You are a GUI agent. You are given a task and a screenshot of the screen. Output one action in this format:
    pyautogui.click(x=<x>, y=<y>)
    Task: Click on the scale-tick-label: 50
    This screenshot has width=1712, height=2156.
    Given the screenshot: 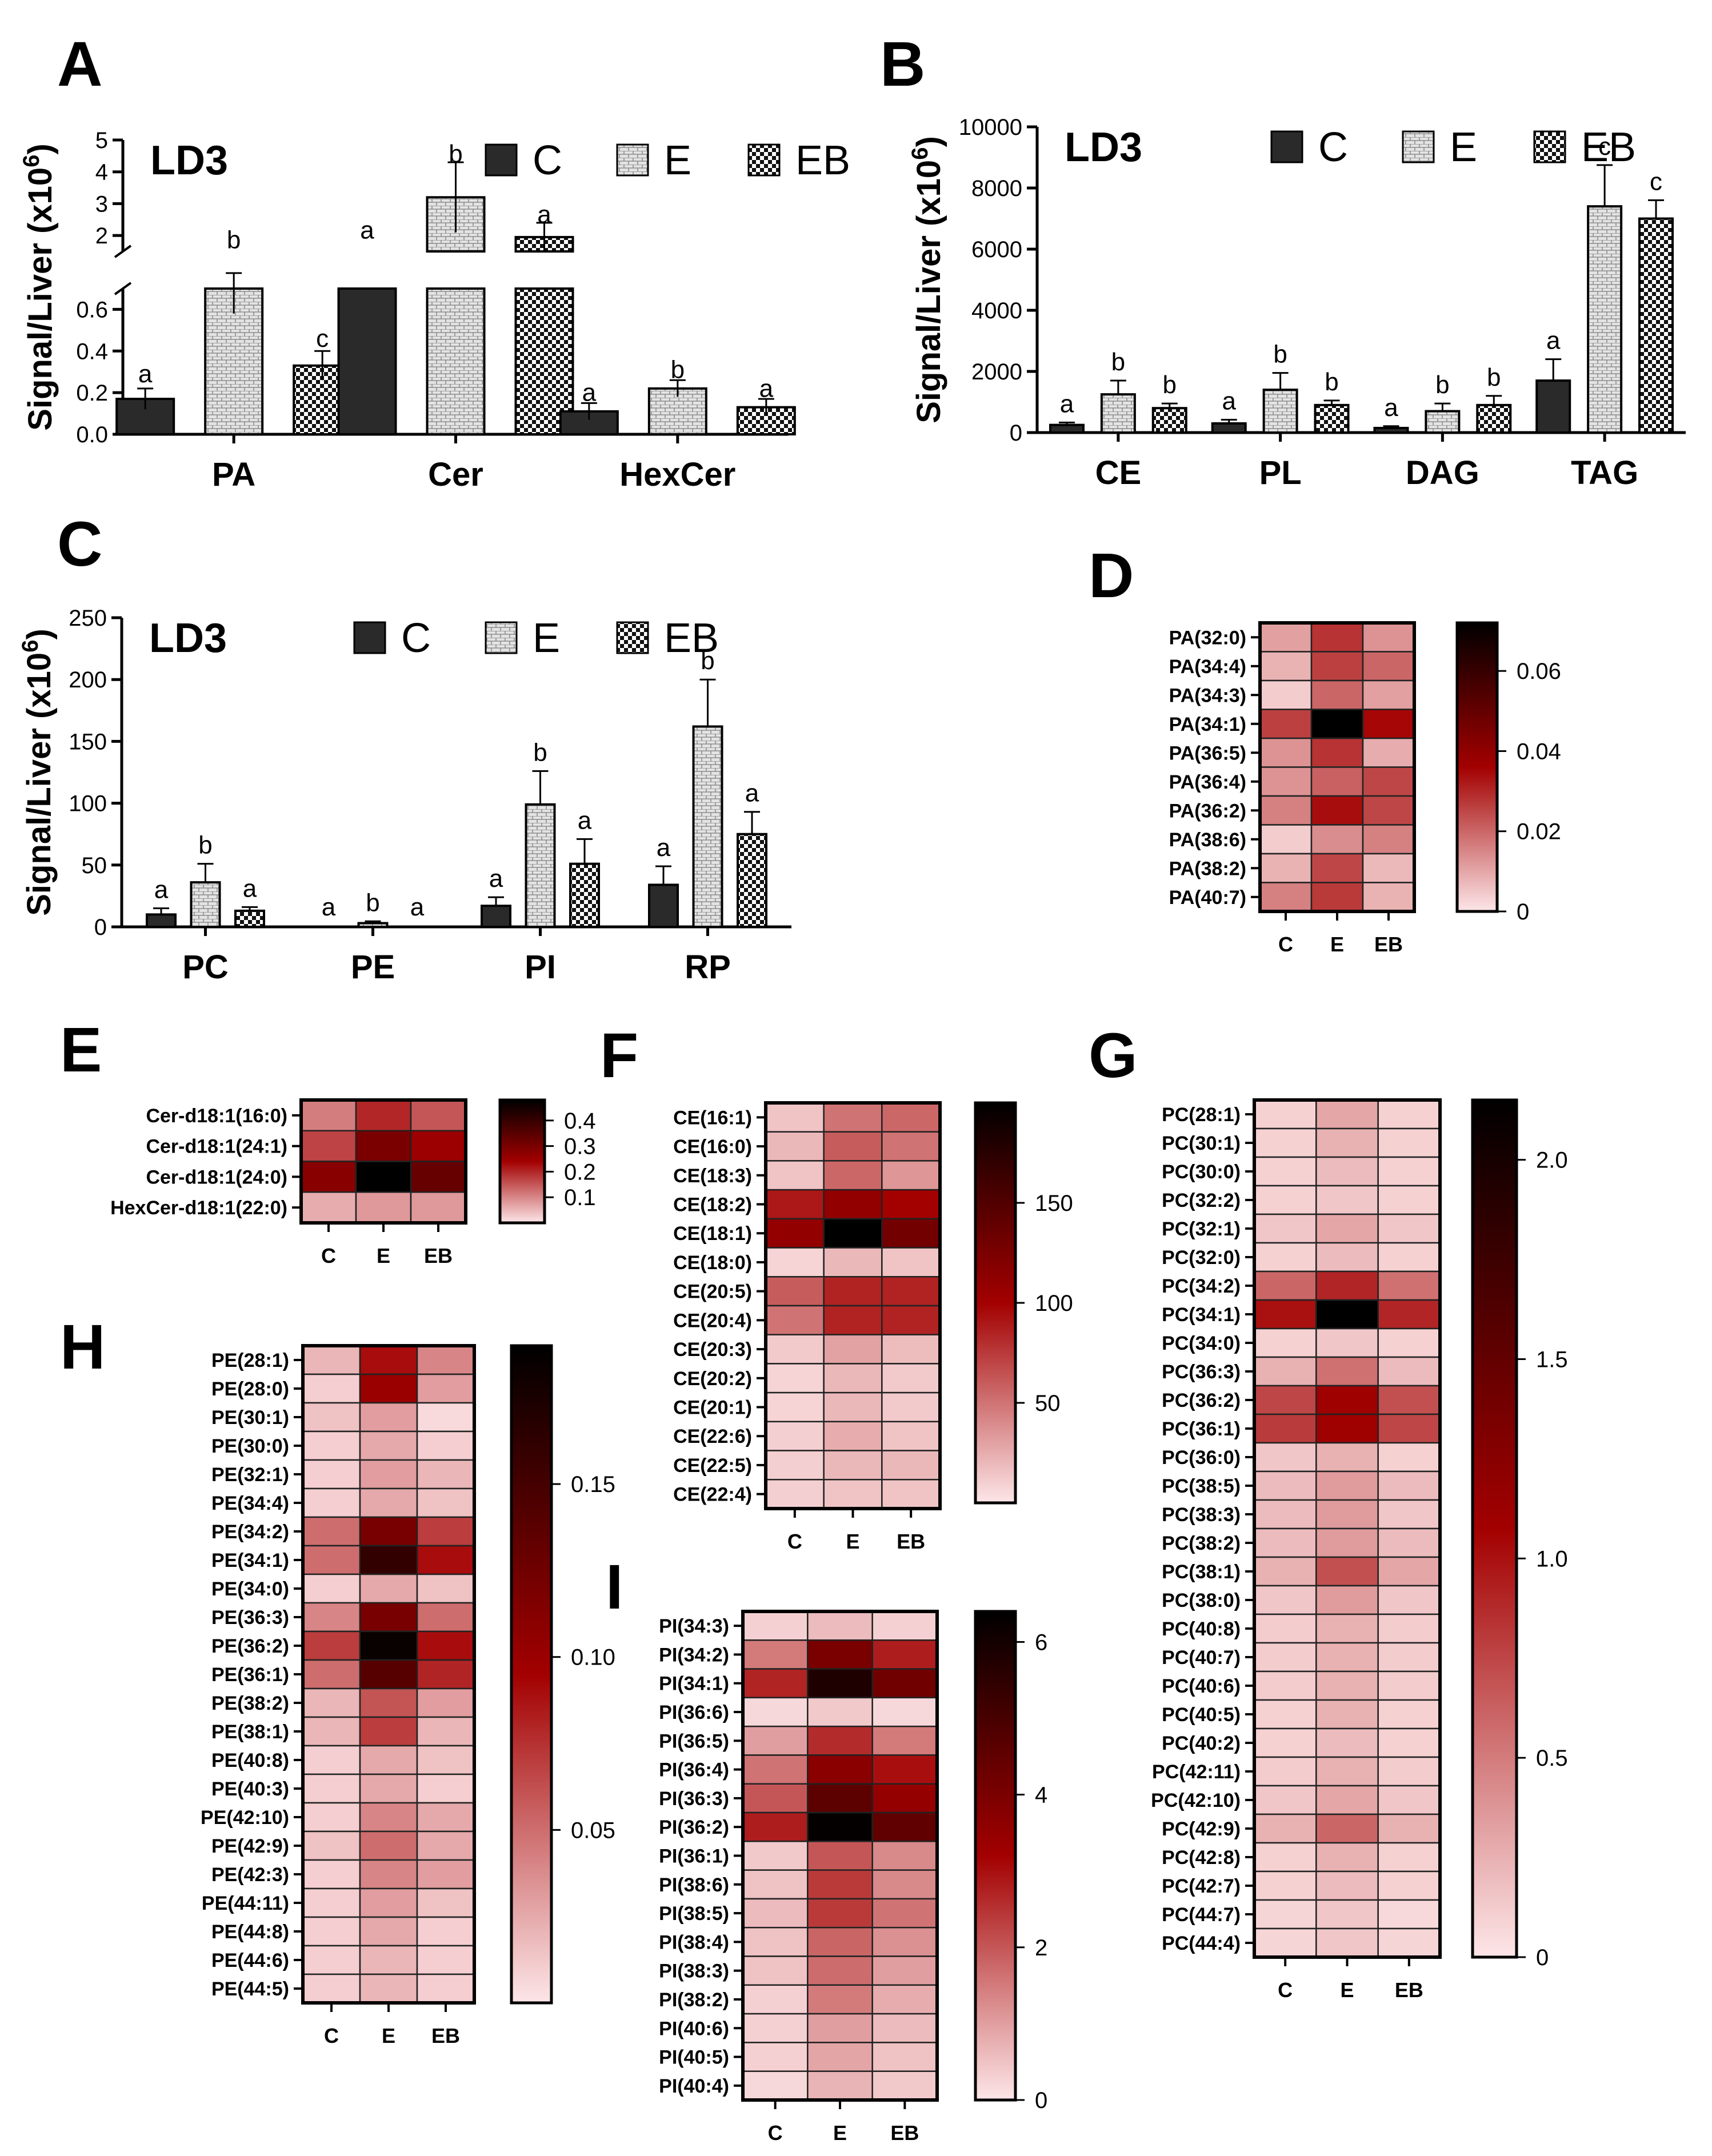 What is the action you would take?
    pyautogui.click(x=1048, y=1403)
    